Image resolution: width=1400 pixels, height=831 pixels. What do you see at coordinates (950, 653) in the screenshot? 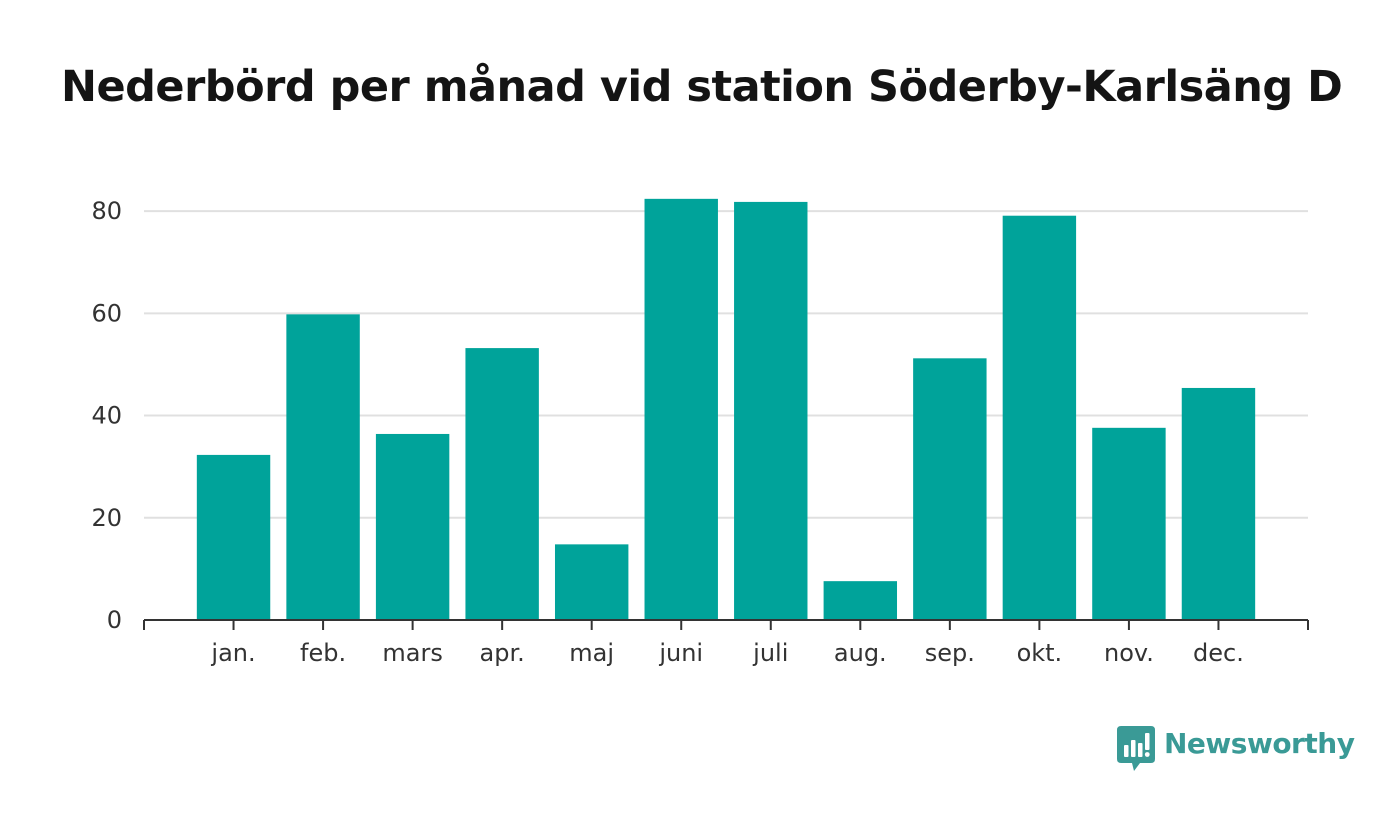
I see `x-tick-label: sep.` at bounding box center [950, 653].